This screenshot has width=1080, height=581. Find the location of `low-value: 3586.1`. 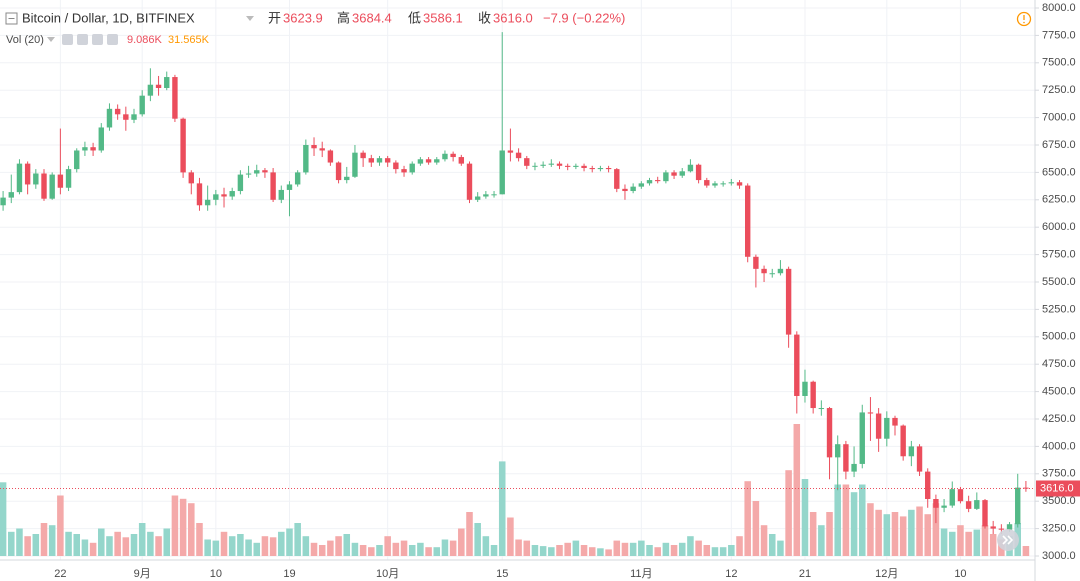

low-value: 3586.1 is located at coordinates (443, 17).